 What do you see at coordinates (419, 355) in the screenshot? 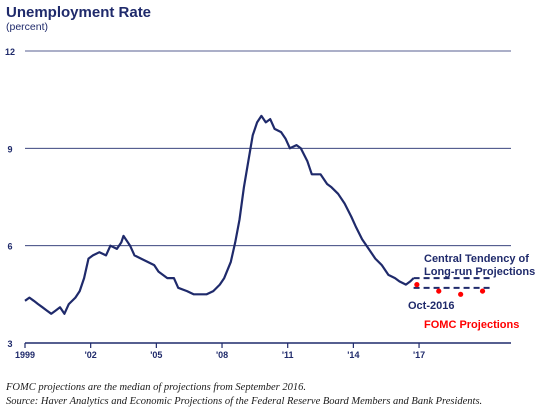
I see `x-tick-label-2017: '17` at bounding box center [419, 355].